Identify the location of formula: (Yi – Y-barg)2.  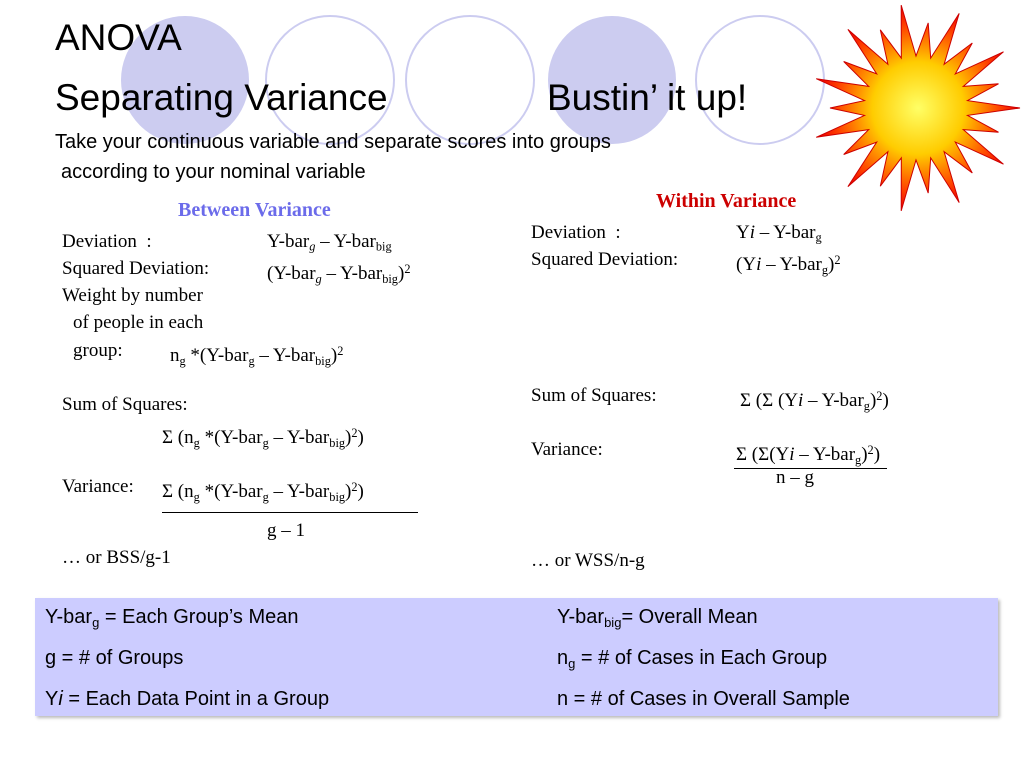
(788, 265).